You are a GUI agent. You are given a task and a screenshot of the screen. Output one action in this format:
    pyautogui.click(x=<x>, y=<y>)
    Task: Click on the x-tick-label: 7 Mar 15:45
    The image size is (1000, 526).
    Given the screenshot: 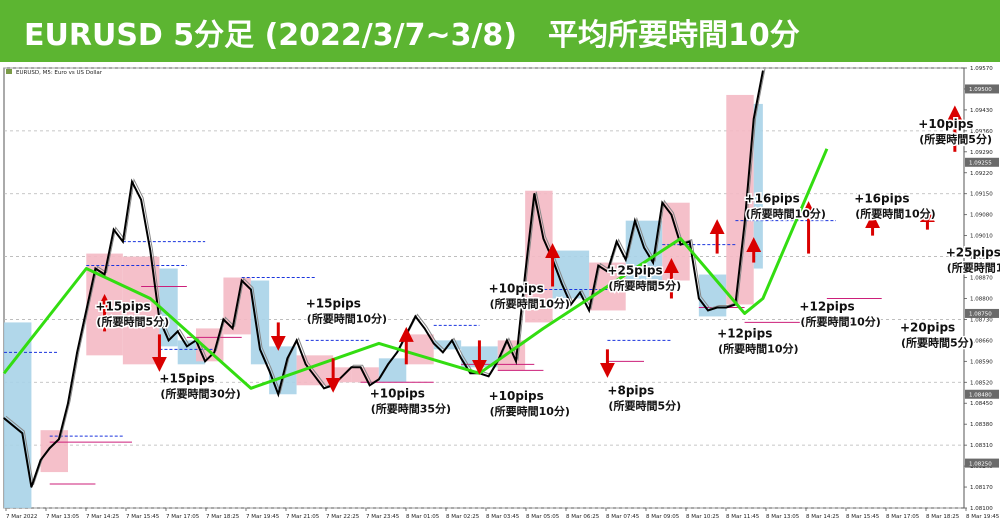 What is the action you would take?
    pyautogui.click(x=143, y=517)
    